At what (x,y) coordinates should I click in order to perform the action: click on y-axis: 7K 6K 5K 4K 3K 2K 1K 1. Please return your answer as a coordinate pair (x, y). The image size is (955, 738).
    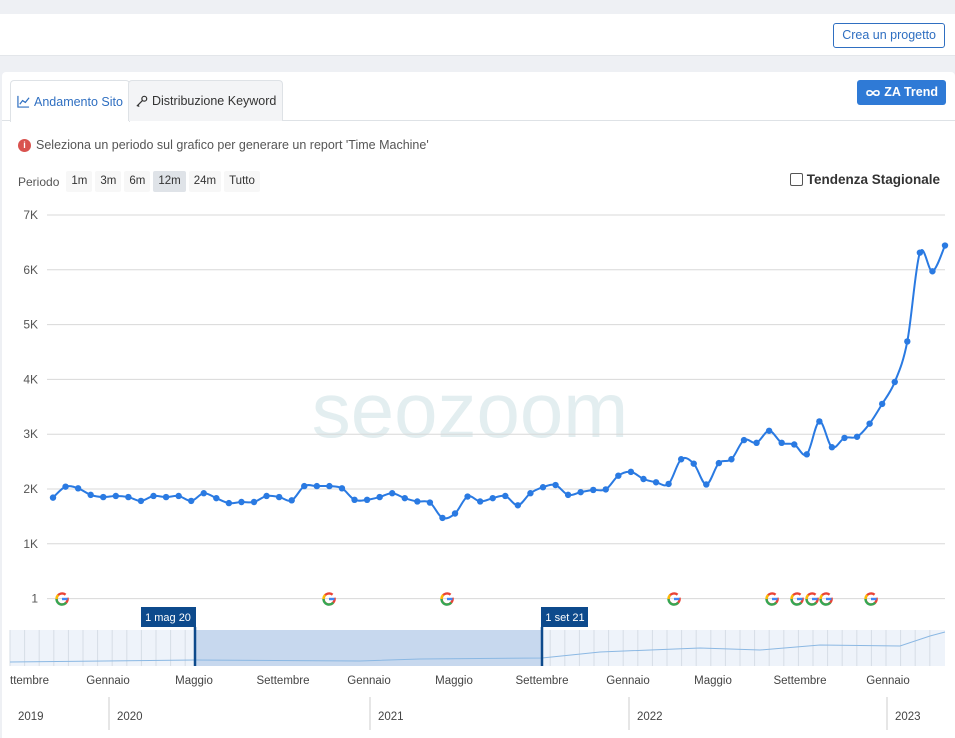
    Looking at the image, I should click on (30, 407).